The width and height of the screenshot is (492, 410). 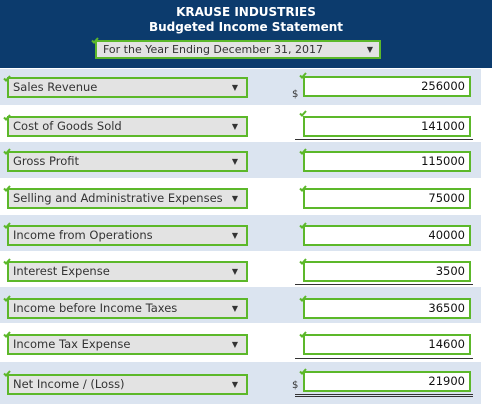 I want to click on row-amount-input: 115000, so click(x=387, y=161).